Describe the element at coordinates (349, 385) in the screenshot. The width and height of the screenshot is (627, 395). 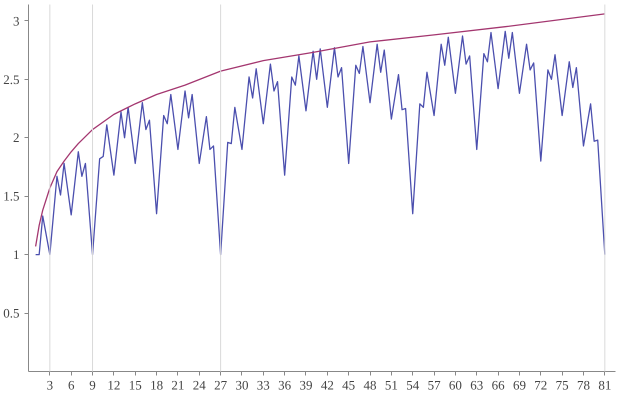
I see `x-tick-label: 45` at that location.